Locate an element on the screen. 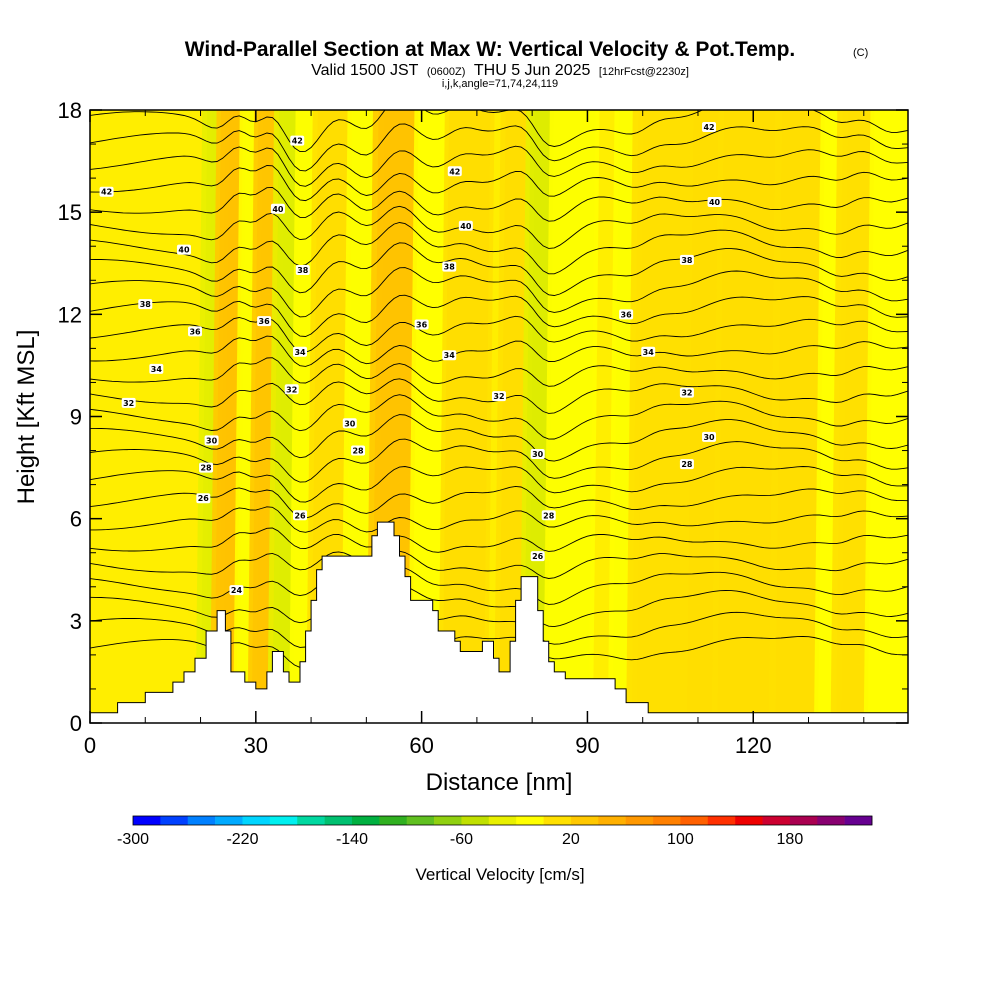 The width and height of the screenshot is (1000, 1000). x-axis-label: Distance [nm] is located at coordinates (499, 782).